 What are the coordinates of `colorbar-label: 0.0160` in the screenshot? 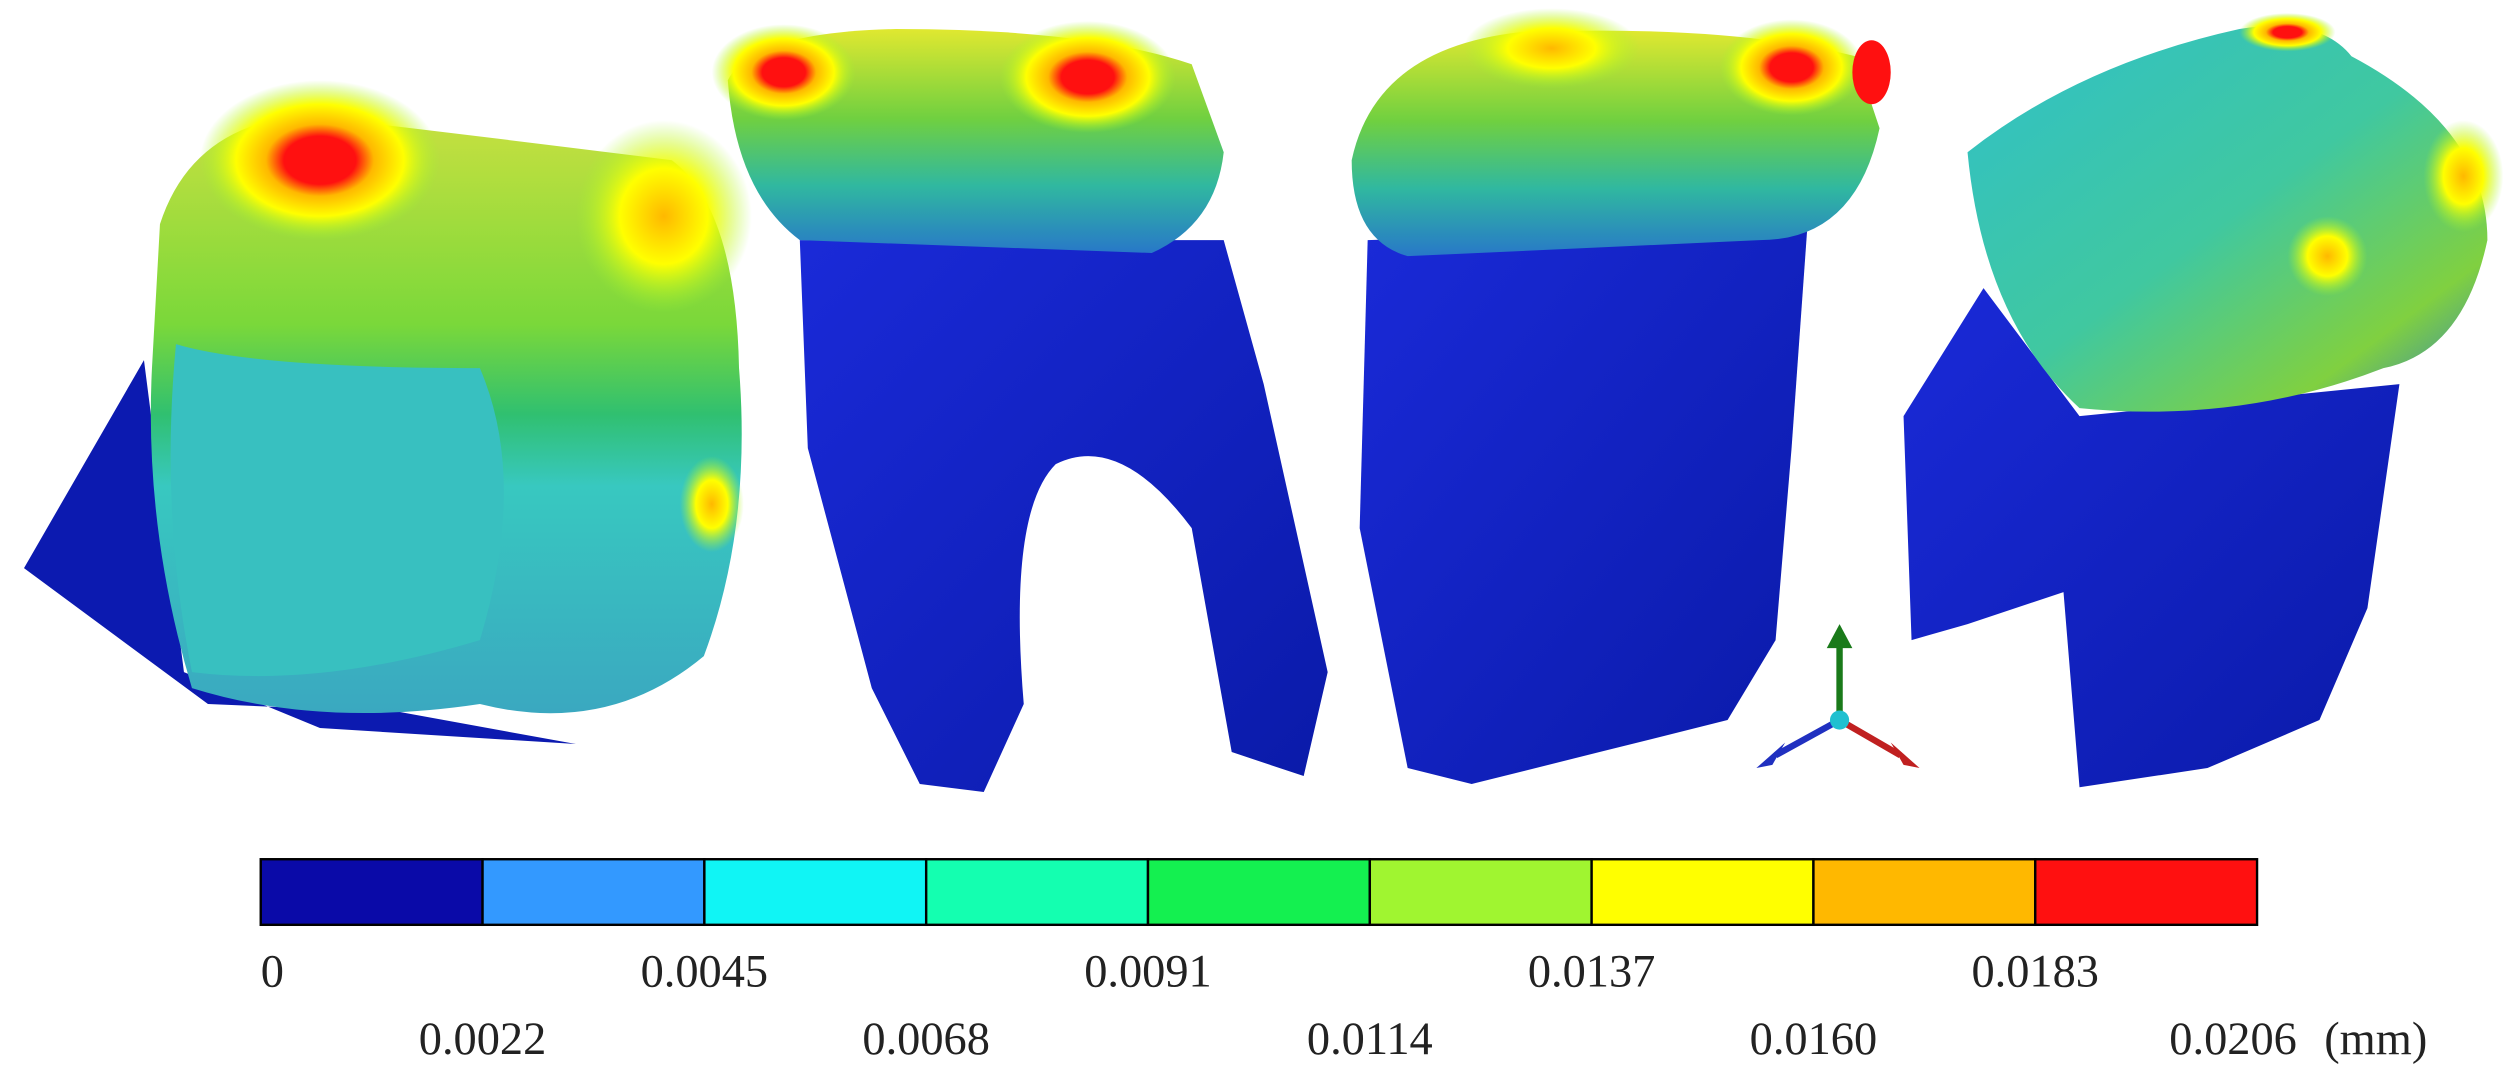 It's located at (1814, 1039).